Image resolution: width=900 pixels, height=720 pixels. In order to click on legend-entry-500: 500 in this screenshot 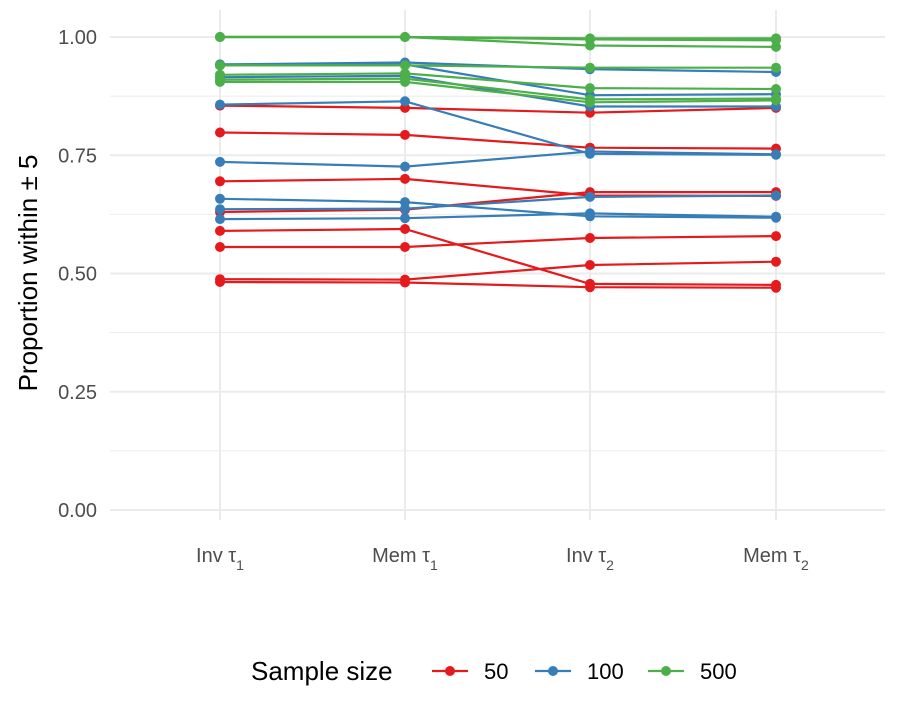, I will do `click(692, 671)`.